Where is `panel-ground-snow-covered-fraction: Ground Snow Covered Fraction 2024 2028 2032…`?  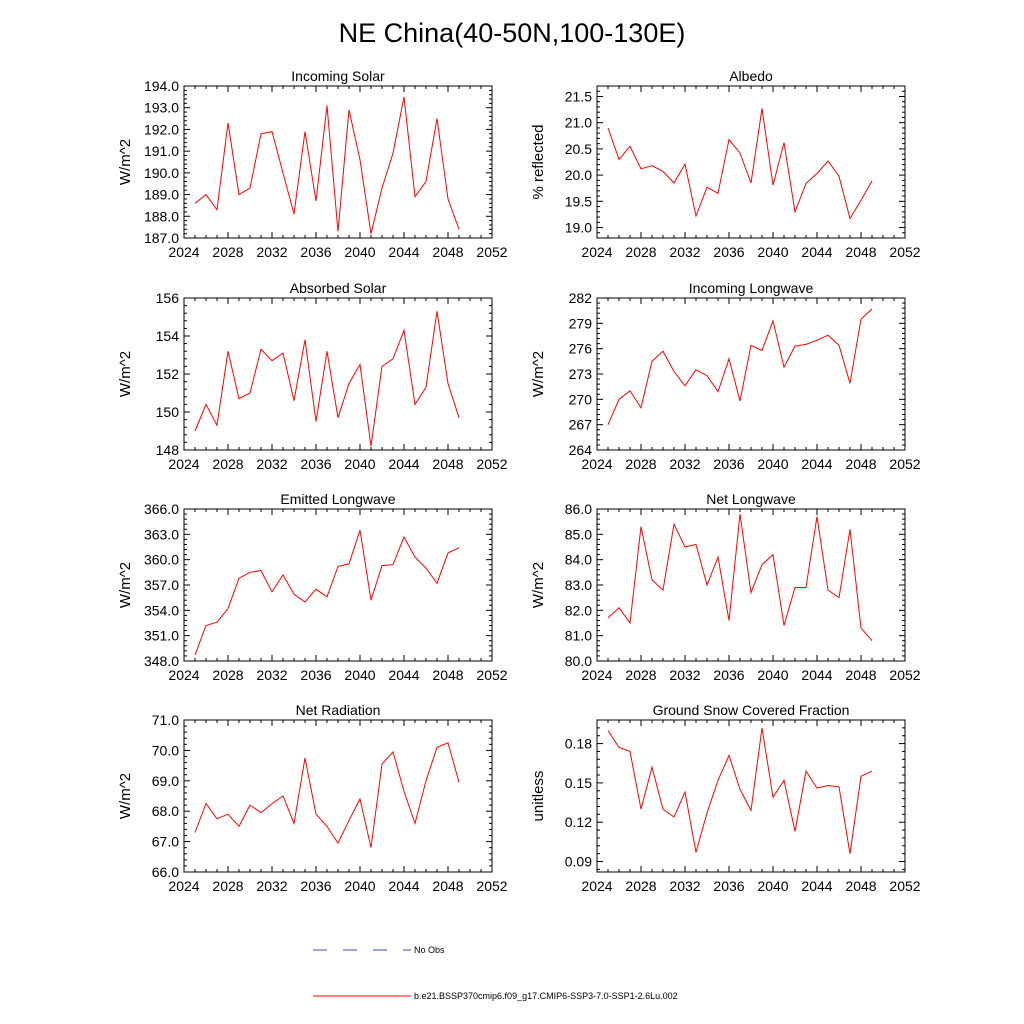 panel-ground-snow-covered-fraction: Ground Snow Covered Fraction 2024 2028 2032… is located at coordinates (725, 798).